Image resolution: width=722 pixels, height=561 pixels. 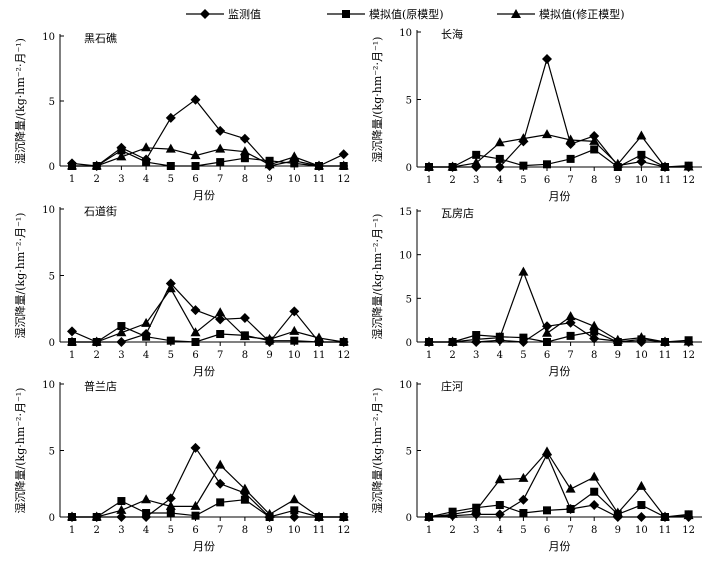 I want to click on legend-observed-label: 监测值, so click(x=244, y=14).